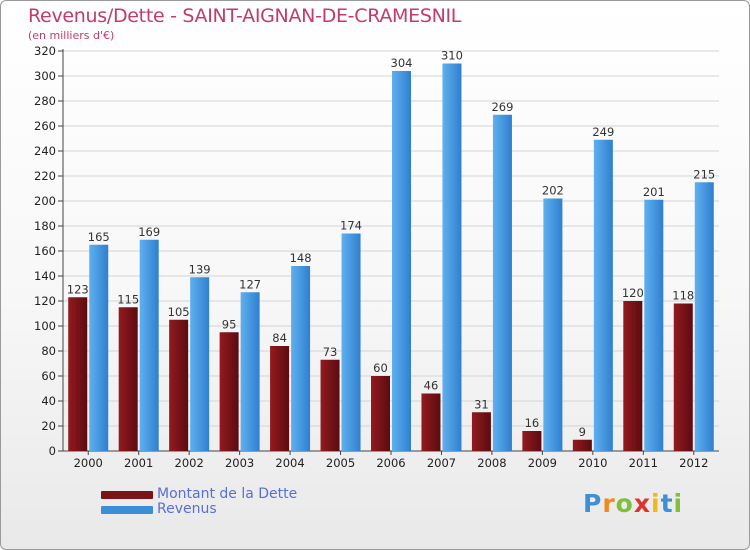 This screenshot has width=750, height=550. What do you see at coordinates (48, 401) in the screenshot?
I see `y-tick-label: 40` at bounding box center [48, 401].